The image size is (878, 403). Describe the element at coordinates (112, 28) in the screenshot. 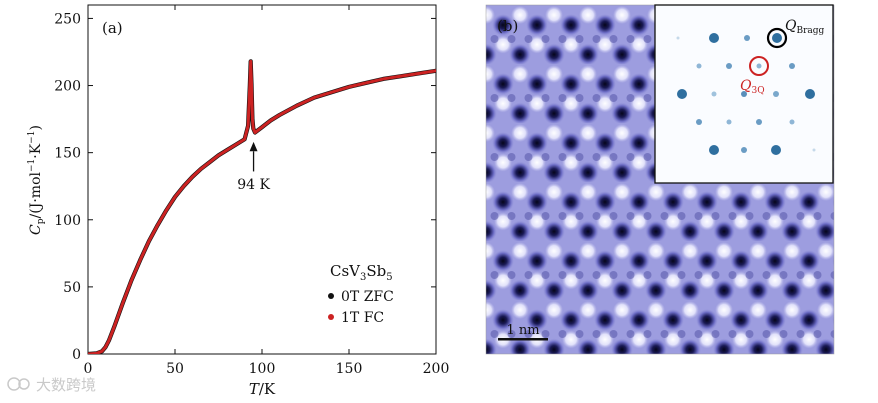

I see `panel-a-label: (a)` at that location.